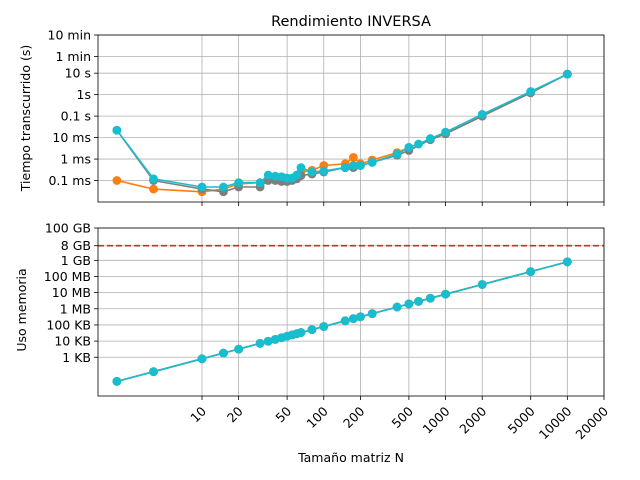  I want to click on memory-y-axis-label: Uso memoria, so click(21, 309).